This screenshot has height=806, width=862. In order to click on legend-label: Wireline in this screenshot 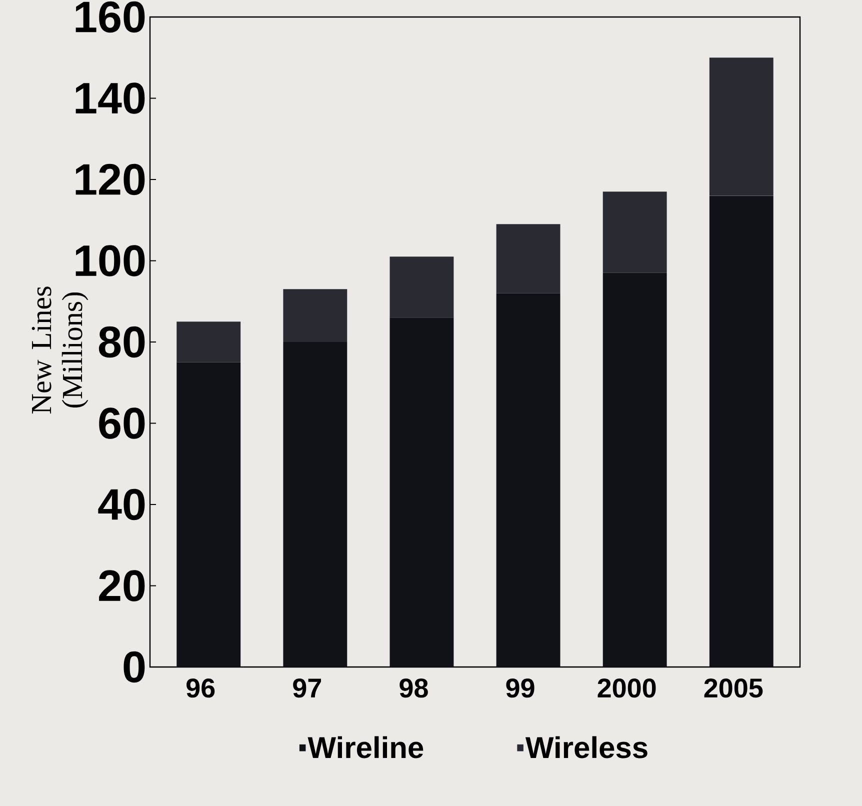, I will do `click(366, 747)`.